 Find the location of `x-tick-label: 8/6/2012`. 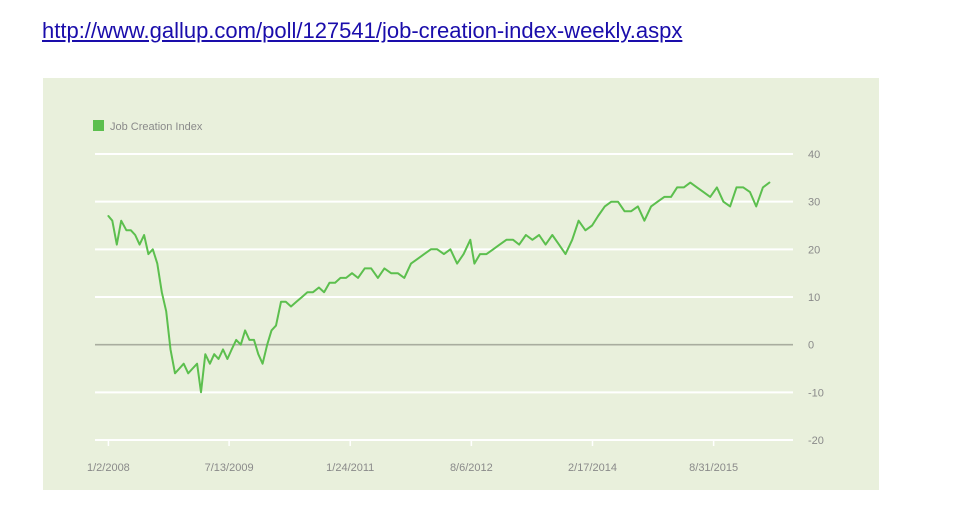

x-tick-label: 8/6/2012 is located at coordinates (471, 468).